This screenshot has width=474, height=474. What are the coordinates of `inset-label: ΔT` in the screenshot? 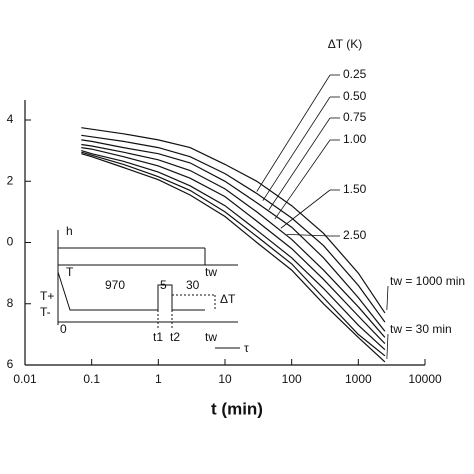 It's located at (228, 299).